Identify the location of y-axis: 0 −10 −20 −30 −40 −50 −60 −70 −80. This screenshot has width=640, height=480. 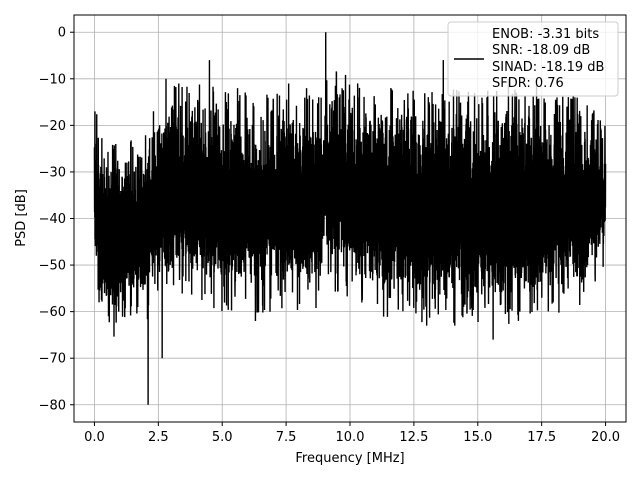
(56, 219).